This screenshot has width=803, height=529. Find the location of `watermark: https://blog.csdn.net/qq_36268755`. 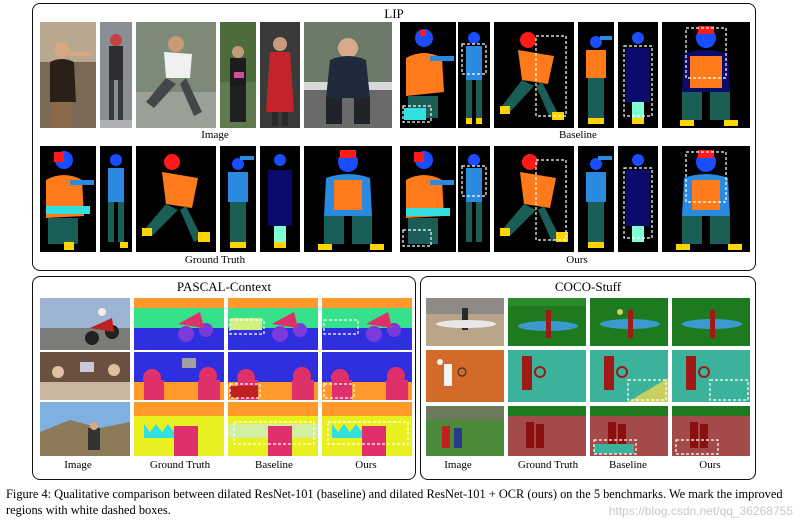

watermark: https://blog.csdn.net/qq_36268755 is located at coordinates (700, 511).